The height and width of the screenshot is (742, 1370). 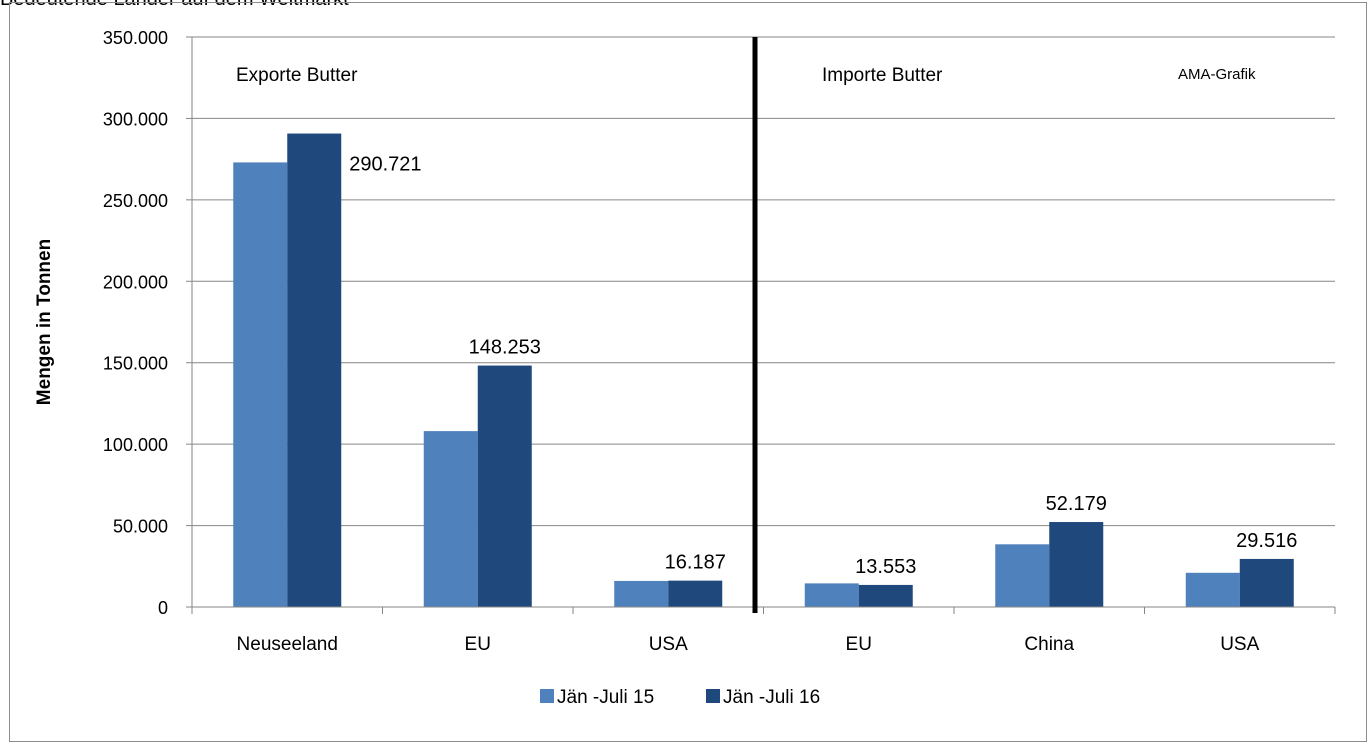 What do you see at coordinates (135, 364) in the screenshot?
I see `y-tick-label: 150.000` at bounding box center [135, 364].